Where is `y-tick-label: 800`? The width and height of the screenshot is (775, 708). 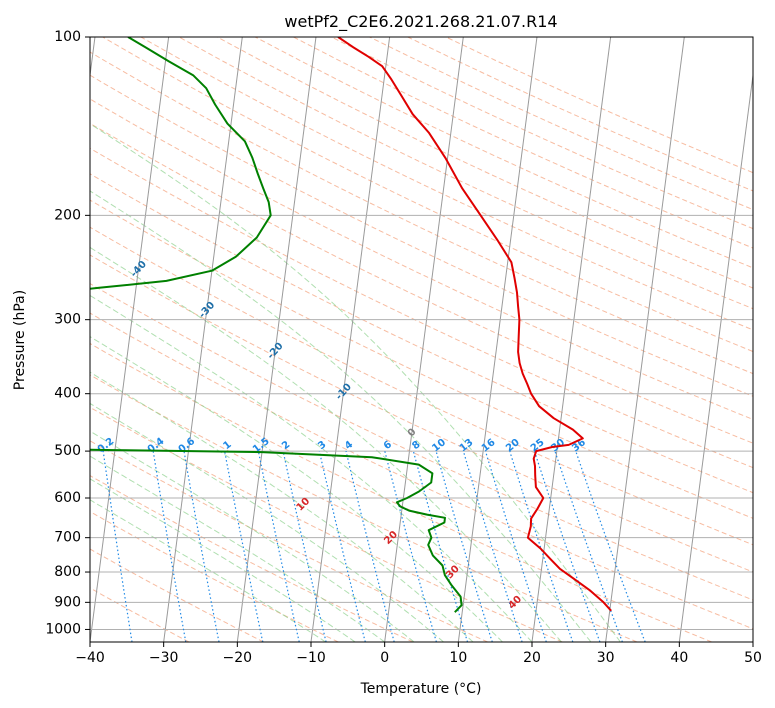
y-tick-label: 800 is located at coordinates (67, 572).